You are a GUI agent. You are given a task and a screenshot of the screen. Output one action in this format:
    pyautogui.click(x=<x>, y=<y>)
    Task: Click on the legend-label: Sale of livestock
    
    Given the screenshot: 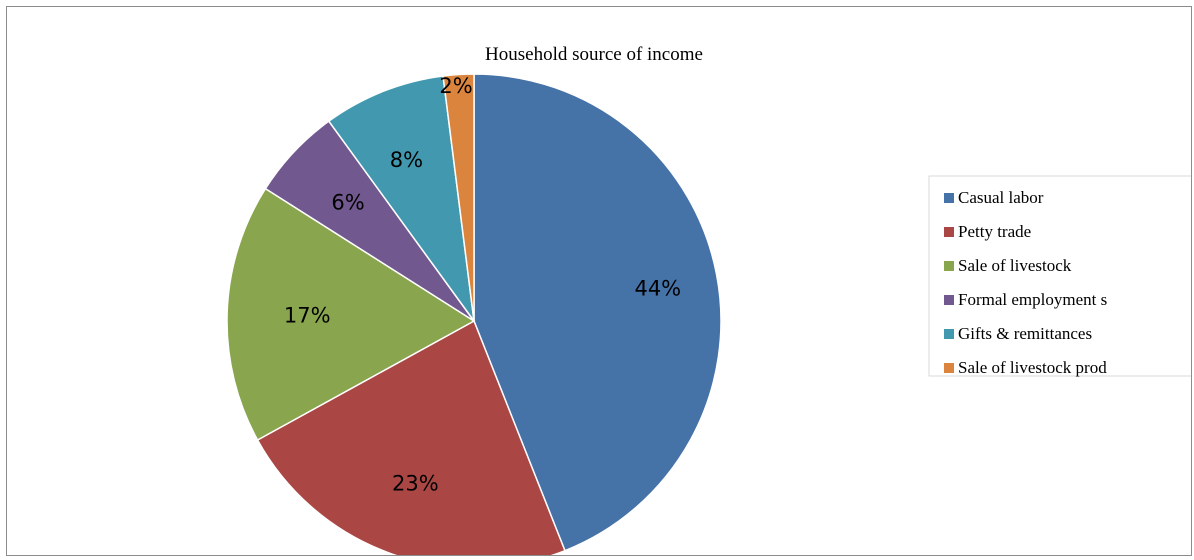 What is the action you would take?
    pyautogui.click(x=1015, y=265)
    